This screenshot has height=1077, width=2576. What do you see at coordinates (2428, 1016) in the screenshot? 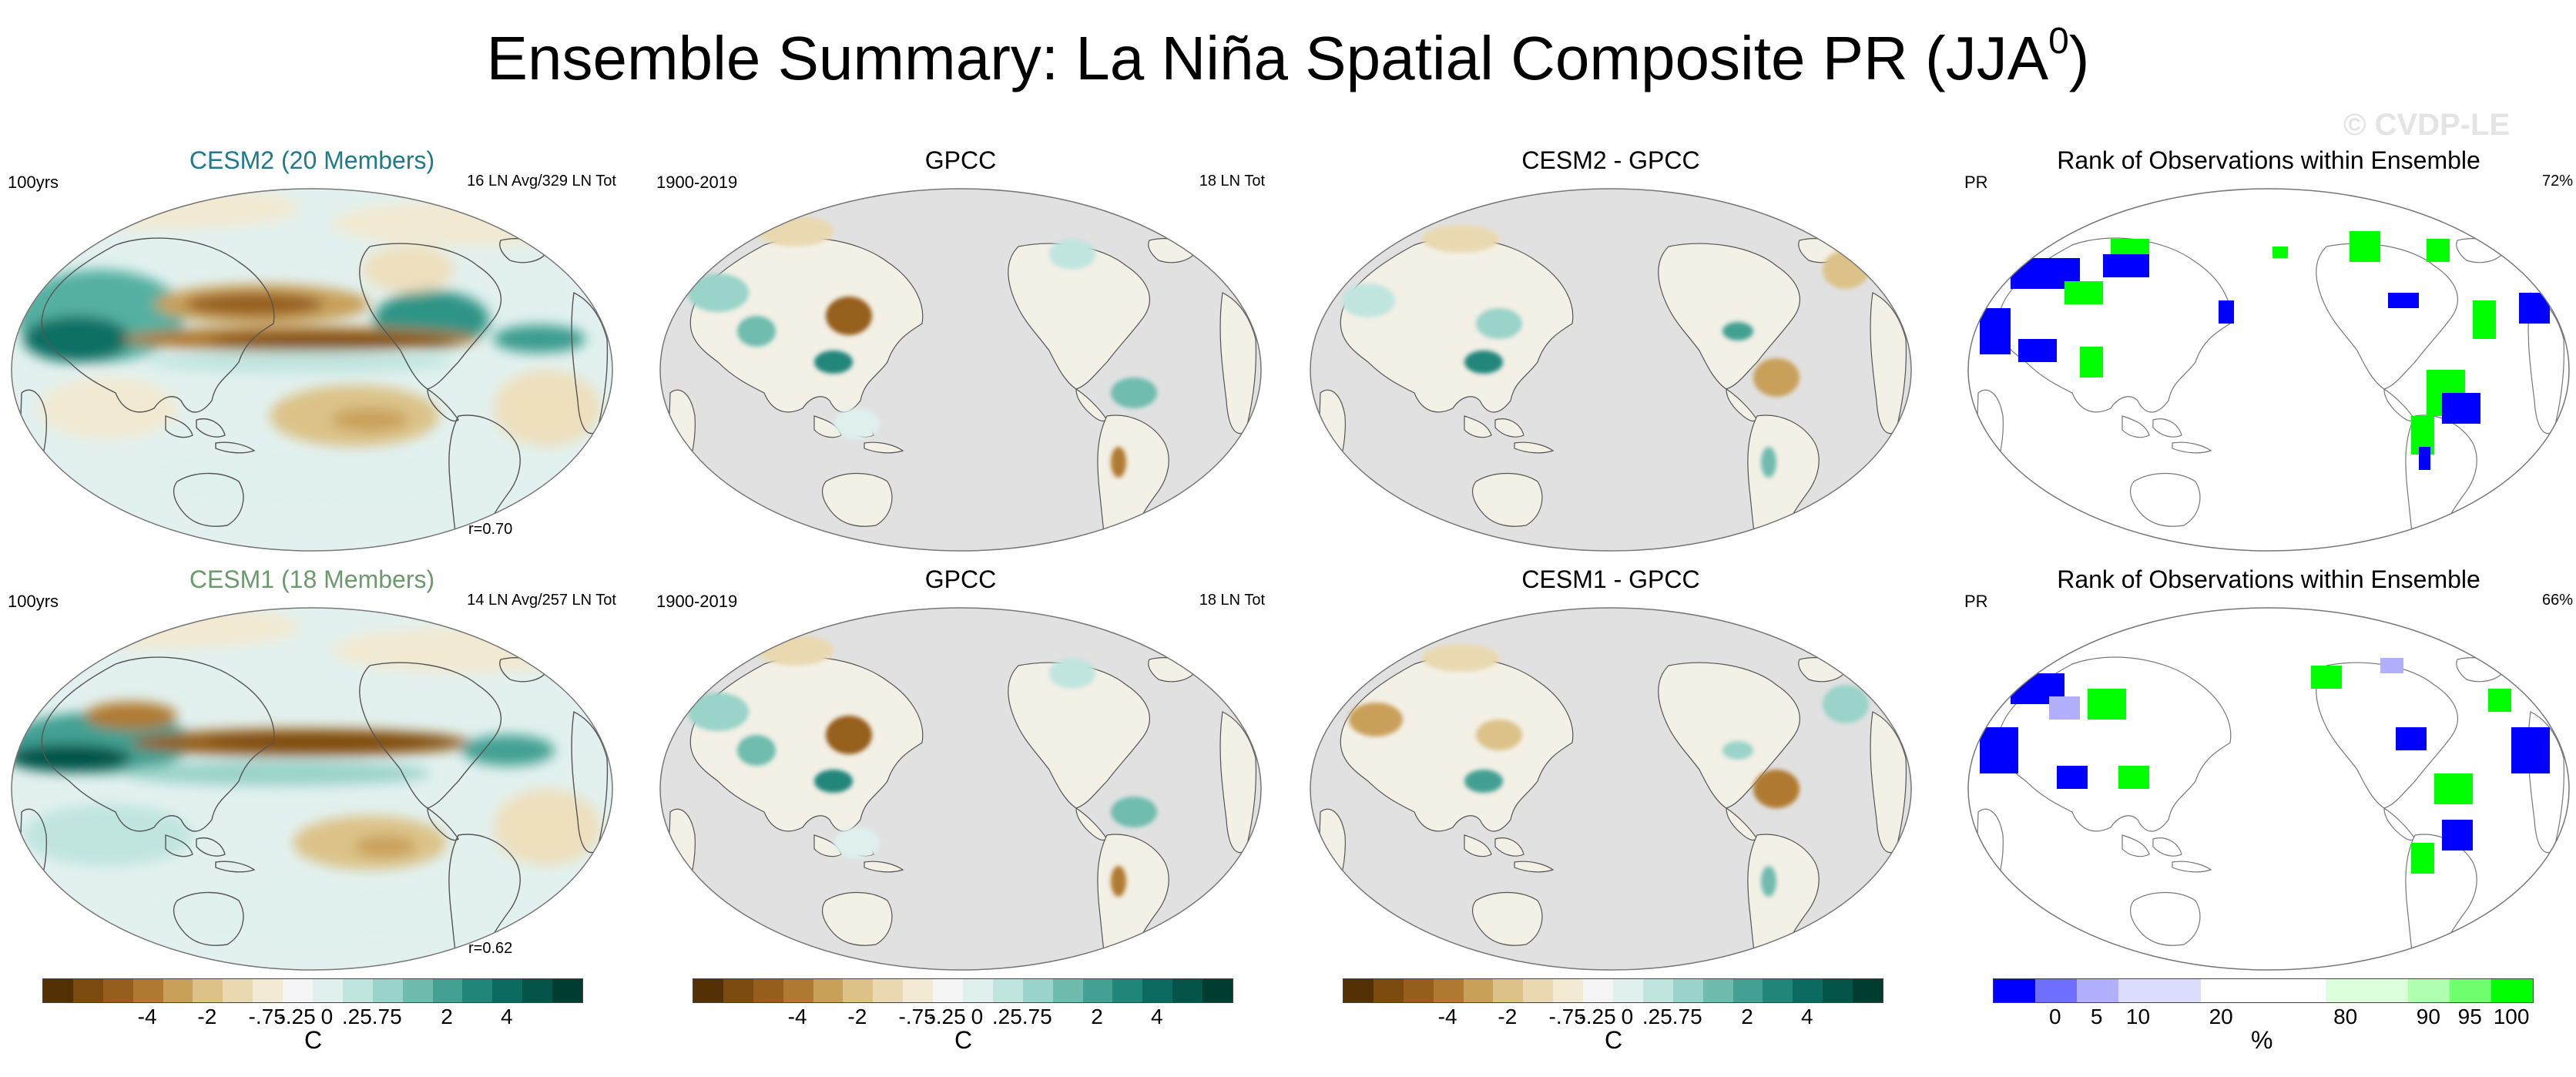
I see `colorbar-tick-label: 90` at bounding box center [2428, 1016].